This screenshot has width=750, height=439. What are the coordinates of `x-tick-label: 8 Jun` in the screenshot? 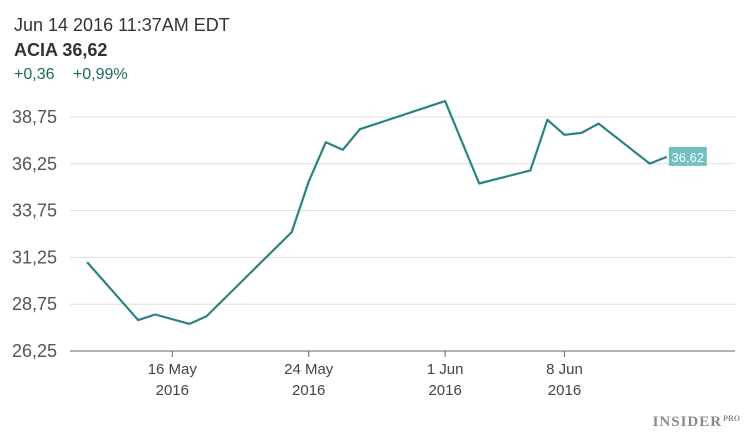 It's located at (564, 369).